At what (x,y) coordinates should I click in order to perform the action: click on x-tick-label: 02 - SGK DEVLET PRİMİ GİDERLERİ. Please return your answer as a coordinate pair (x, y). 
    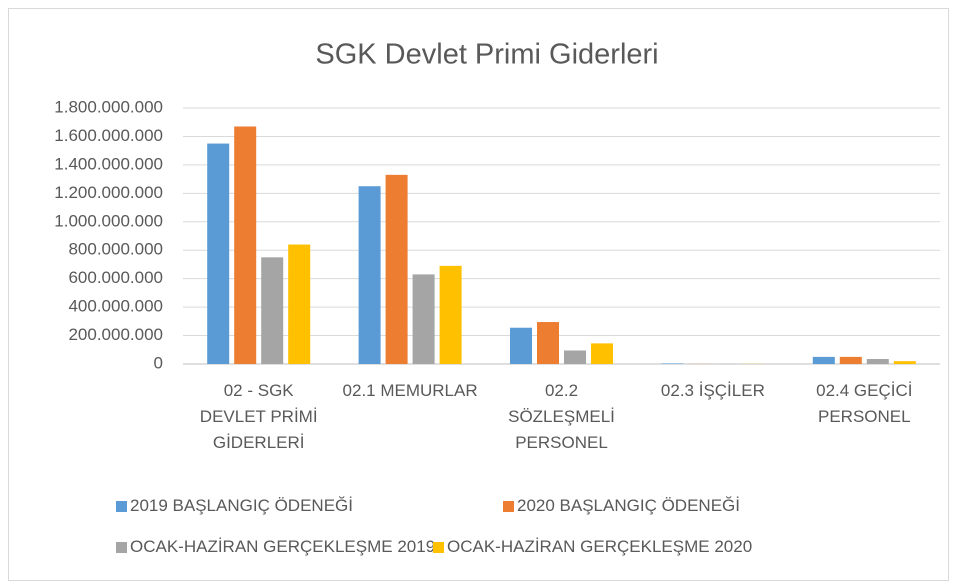
    Looking at the image, I should click on (258, 416).